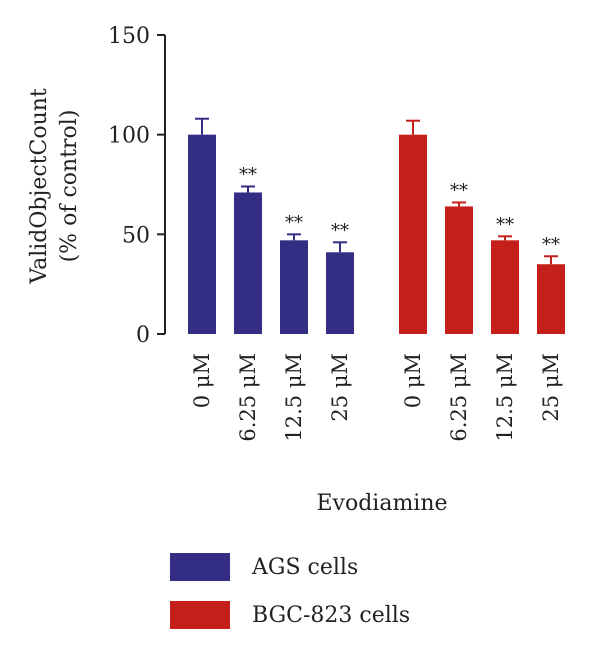 The image size is (600, 650). Describe the element at coordinates (69, 186) in the screenshot. I see `y-axis-label: (% of control)` at that location.